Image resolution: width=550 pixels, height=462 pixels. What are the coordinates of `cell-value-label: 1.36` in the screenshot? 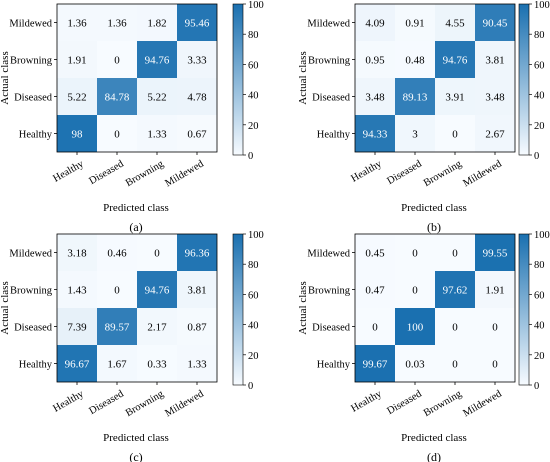 It's located at (77, 24).